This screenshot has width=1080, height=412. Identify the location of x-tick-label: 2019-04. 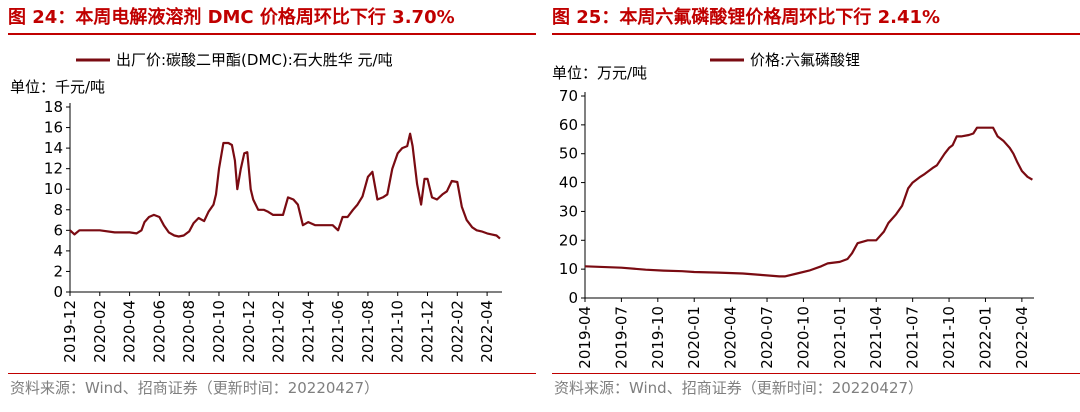
(585, 337).